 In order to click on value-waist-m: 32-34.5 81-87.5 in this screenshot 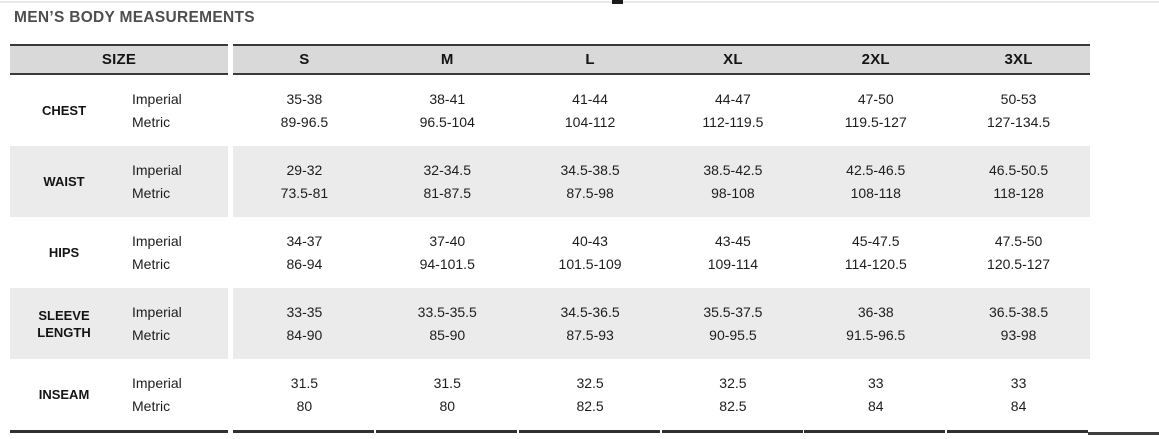, I will do `click(447, 181)`.